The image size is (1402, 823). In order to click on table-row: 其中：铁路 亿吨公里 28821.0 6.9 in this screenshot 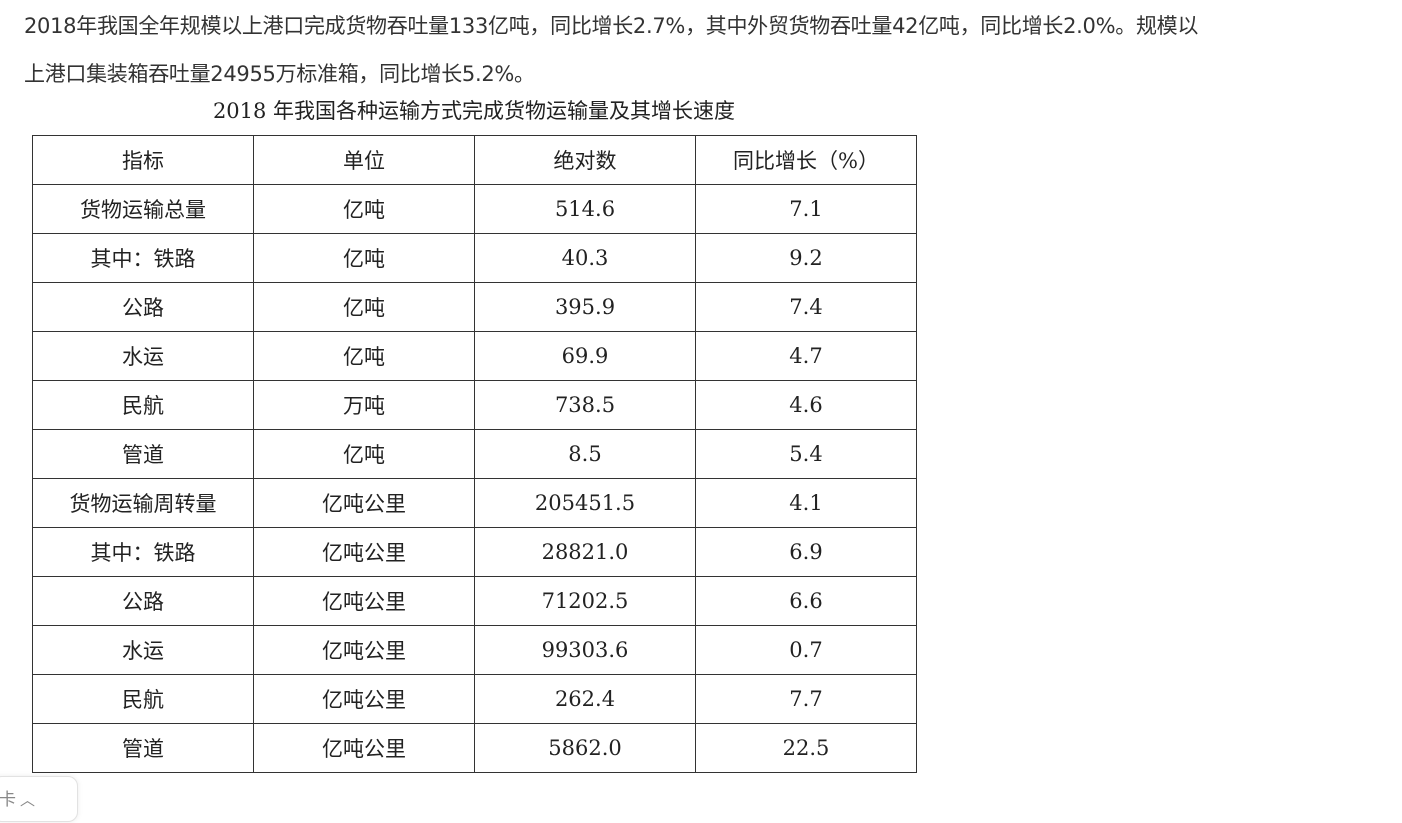, I will do `click(474, 552)`.